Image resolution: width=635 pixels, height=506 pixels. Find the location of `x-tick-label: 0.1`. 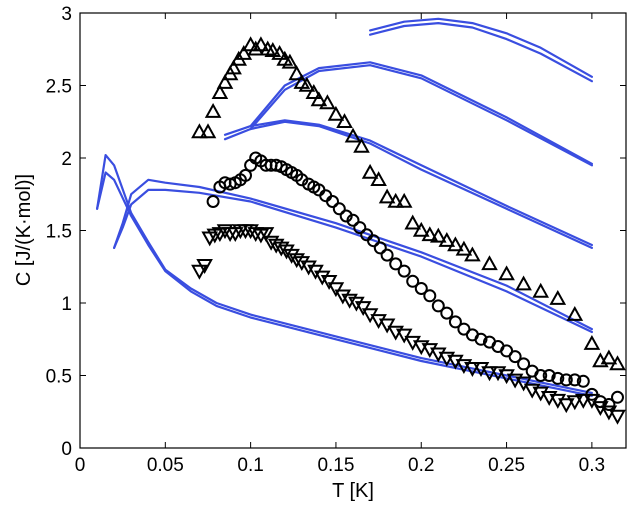

x-tick-label: 0.1 is located at coordinates (250, 465).